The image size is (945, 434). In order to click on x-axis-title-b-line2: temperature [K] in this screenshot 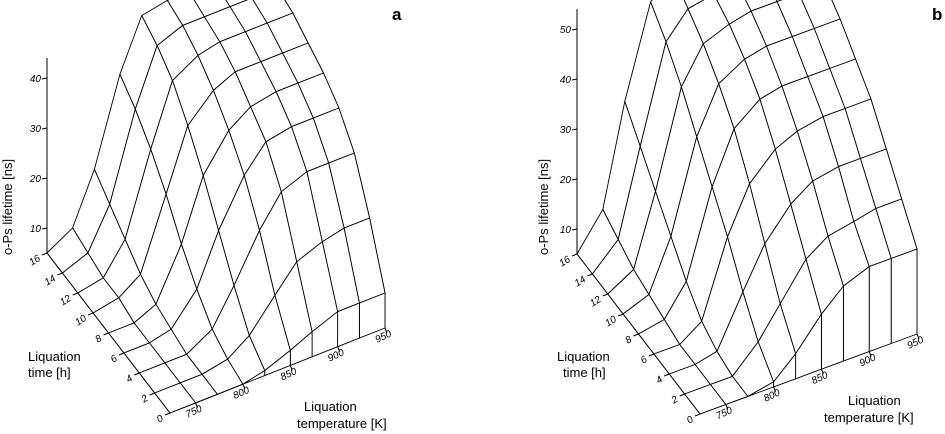, I will do `click(869, 417)`.